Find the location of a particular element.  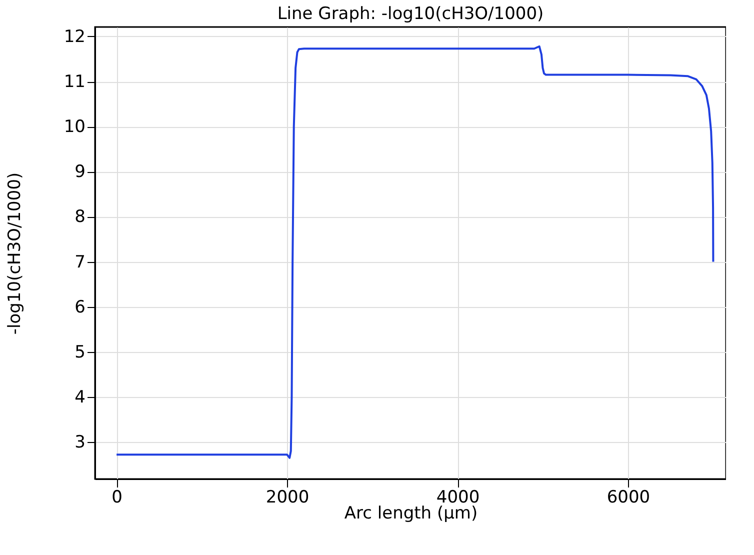

chart-title: Line Graph: -log10(cH3O/1000) is located at coordinates (410, 14).